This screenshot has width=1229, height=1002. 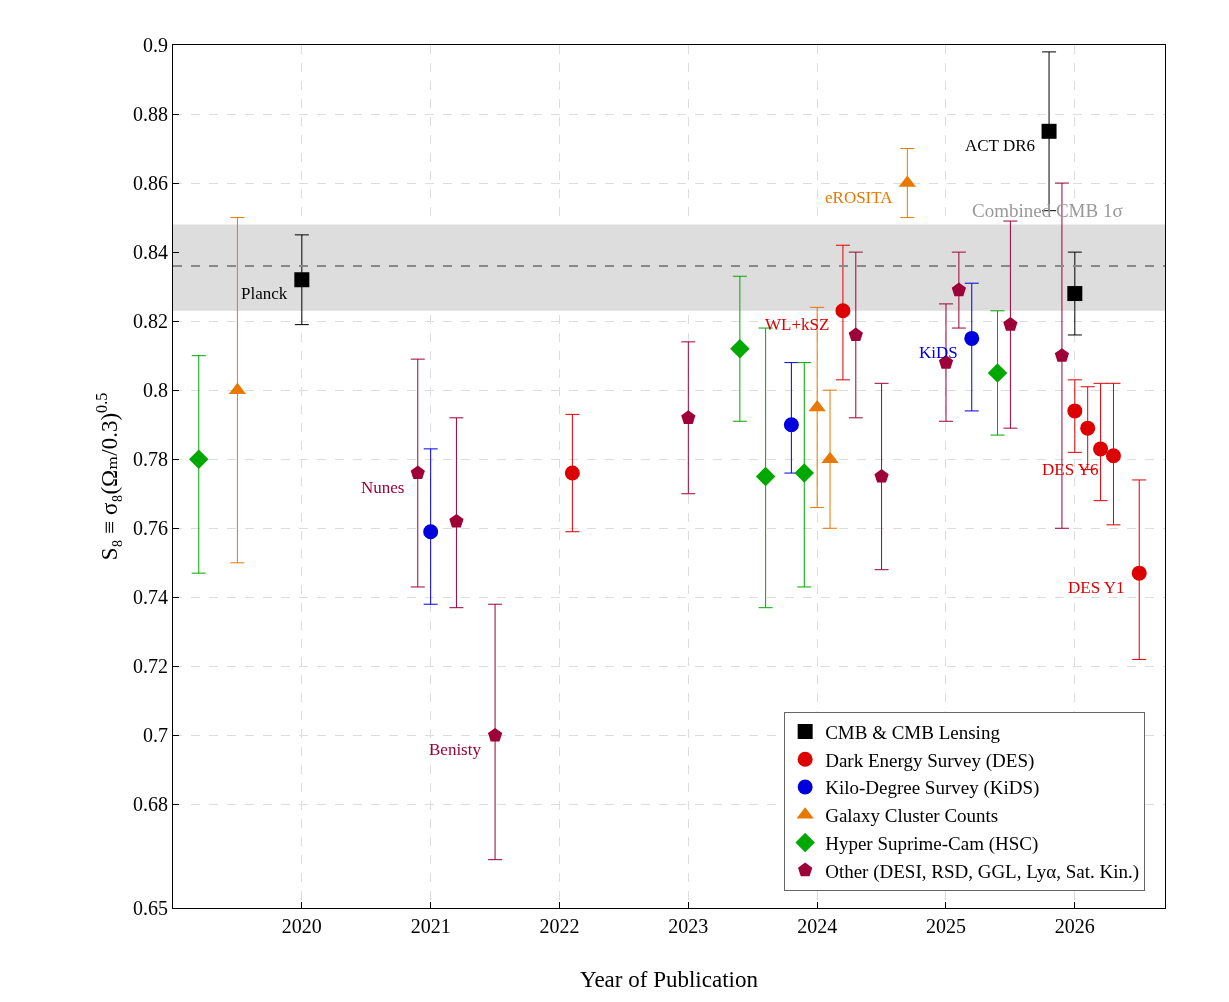 I want to click on y-tick-label: 0.78, so click(x=150, y=459).